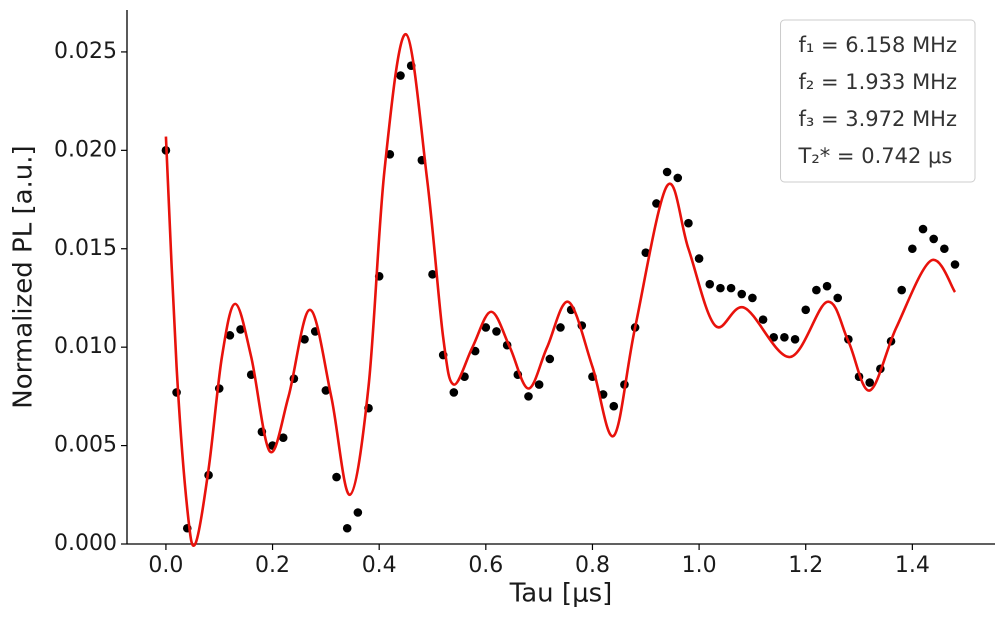  I want to click on y-axis-label: Normalized PL [a.u.], so click(24, 276).